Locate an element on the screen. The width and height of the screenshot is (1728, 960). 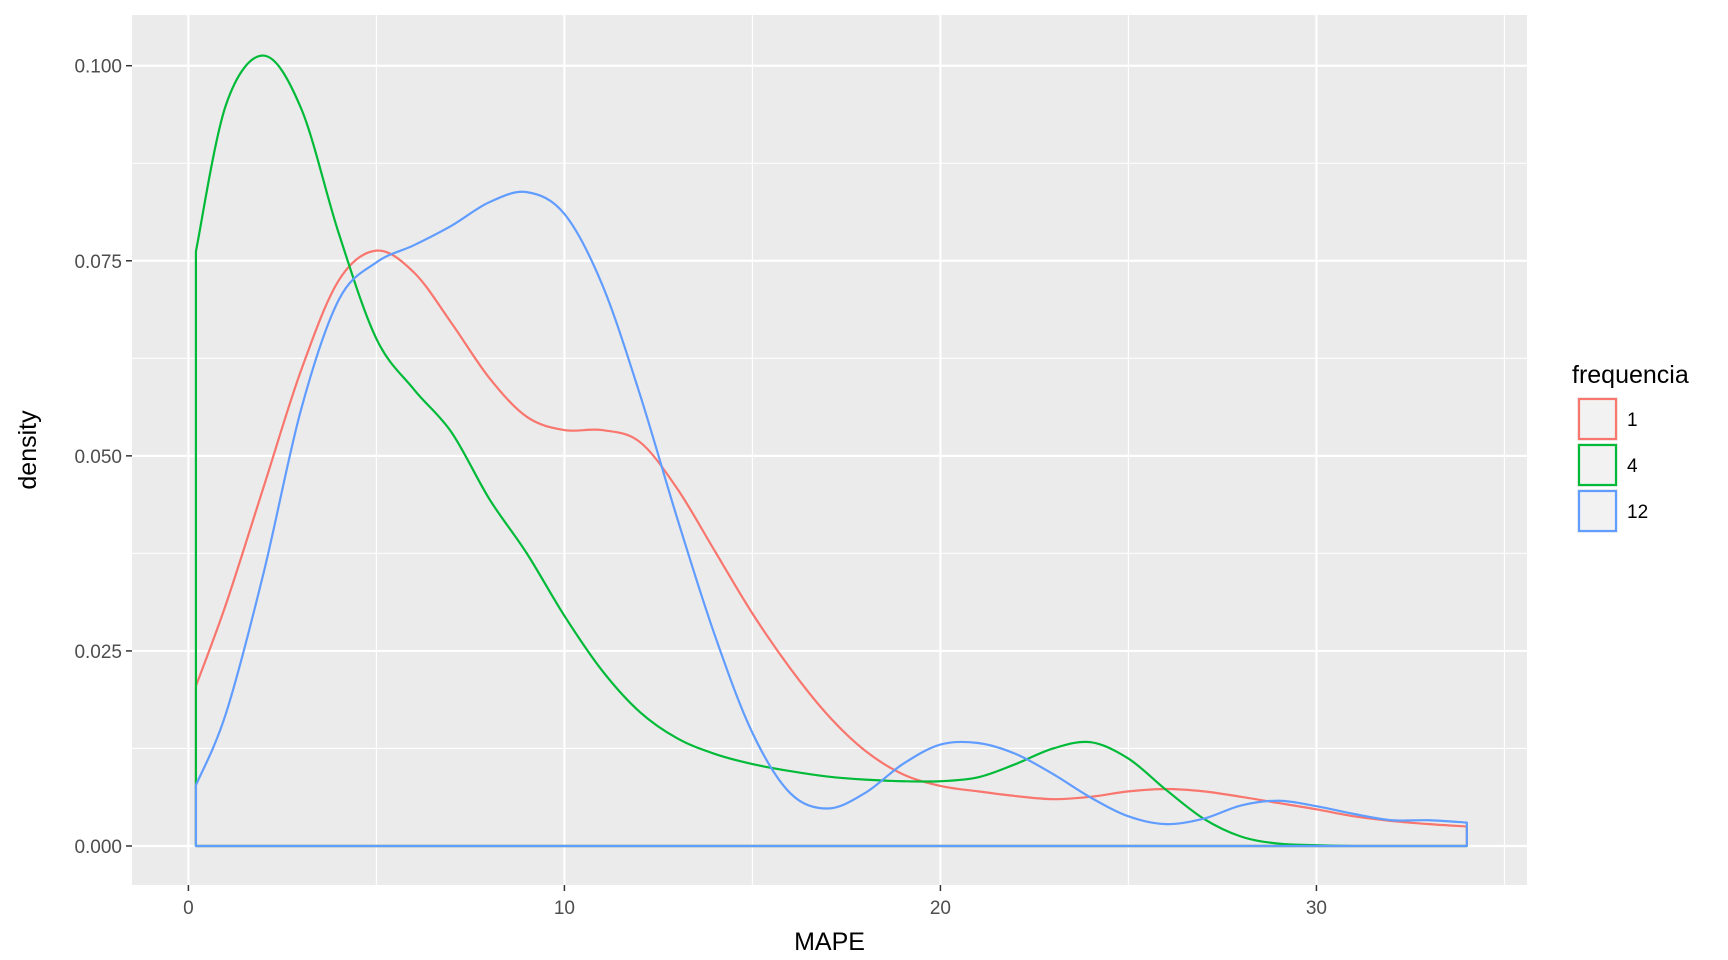
x-tick-label: 10 is located at coordinates (564, 908).